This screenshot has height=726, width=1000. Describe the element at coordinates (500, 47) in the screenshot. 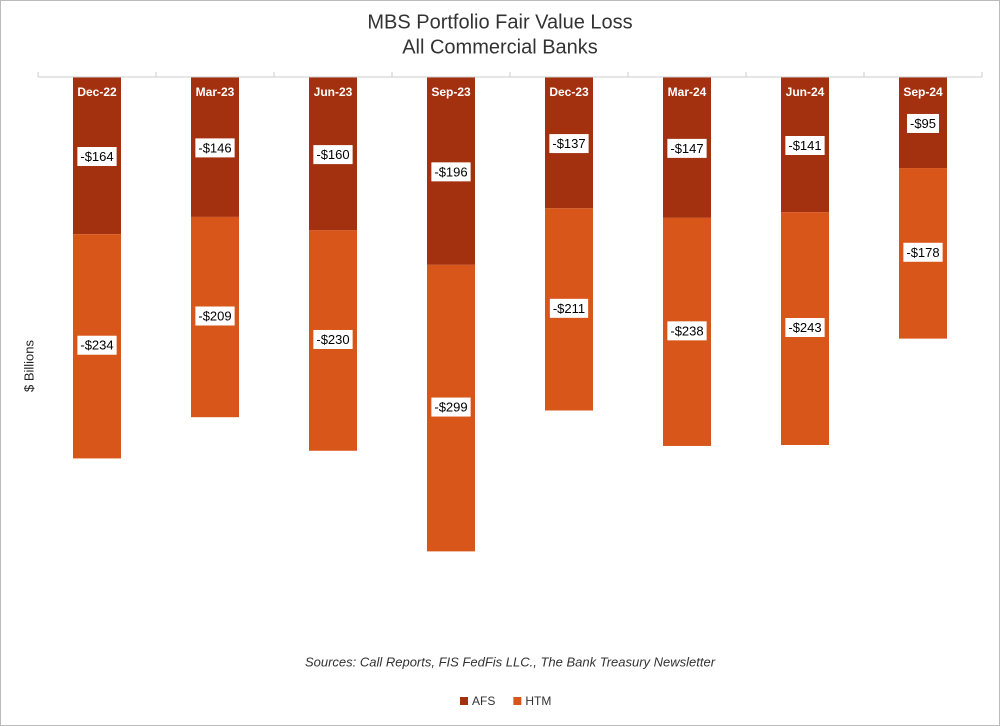

I see `chart-subtitle: All Commercial Banks` at that location.